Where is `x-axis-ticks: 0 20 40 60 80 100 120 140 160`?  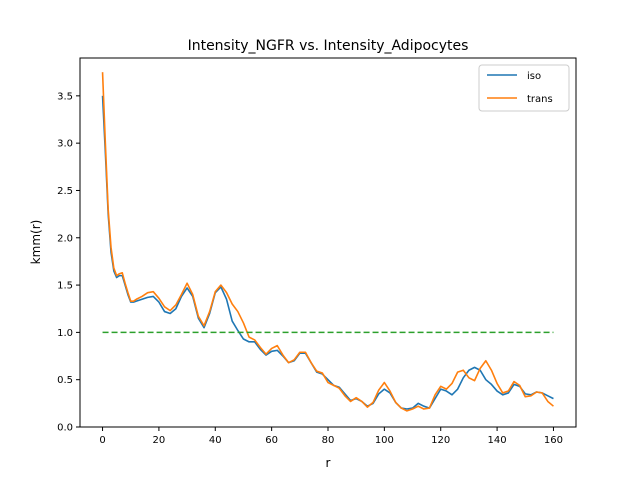
x-axis-ticks: 0 20 40 60 80 100 120 140 160 is located at coordinates (331, 436).